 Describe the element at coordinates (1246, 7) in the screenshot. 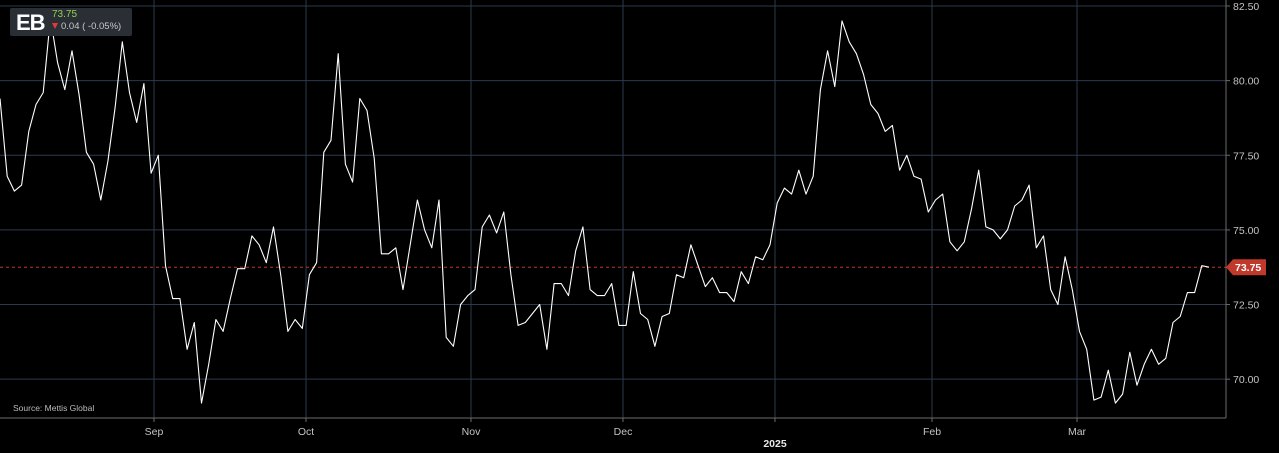

I see `y-tick-label: 82.50` at that location.